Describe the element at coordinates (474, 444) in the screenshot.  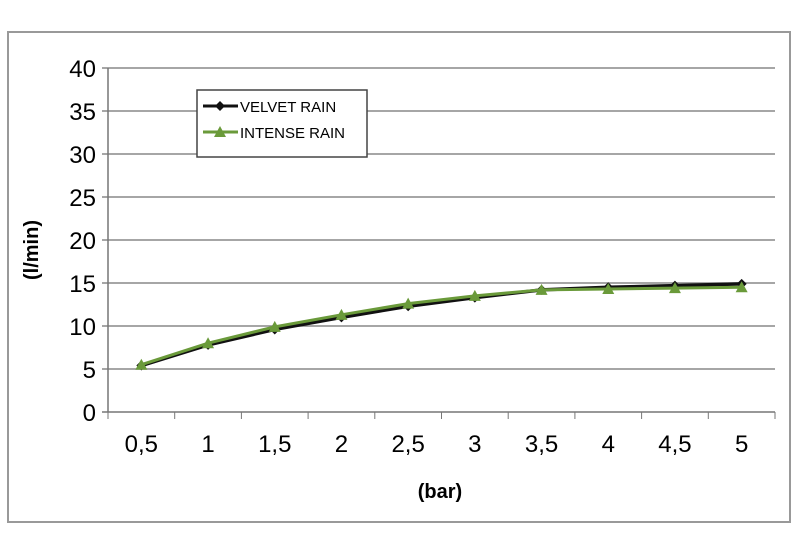
I see `x-tick-label: 3` at that location.